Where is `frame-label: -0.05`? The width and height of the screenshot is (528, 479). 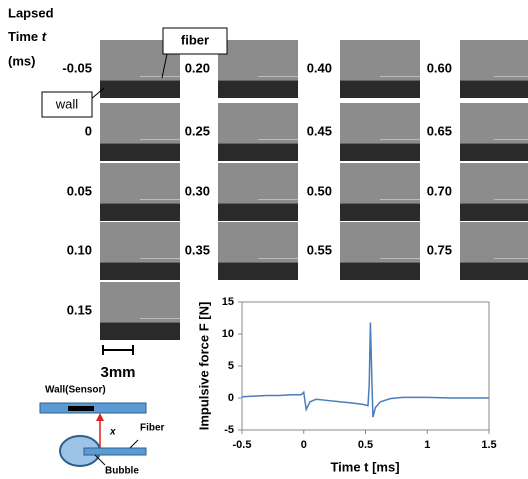
frame-label: -0.05 is located at coordinates (77, 67).